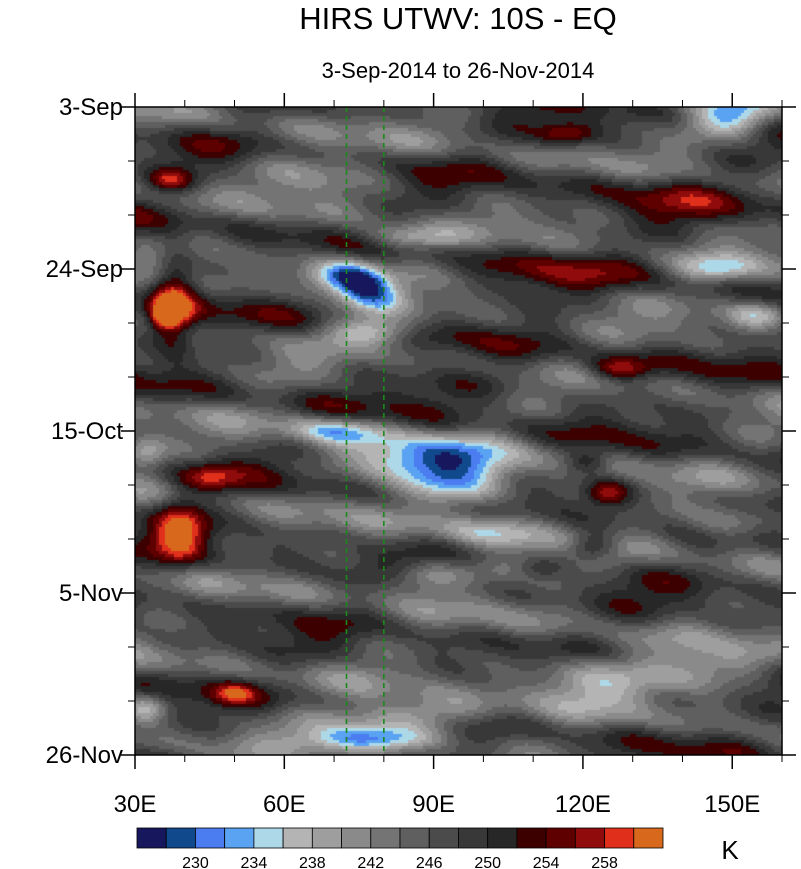  I want to click on chart-subtitle: 3-Sep-2014 to 26-Nov-2014, so click(458, 70).